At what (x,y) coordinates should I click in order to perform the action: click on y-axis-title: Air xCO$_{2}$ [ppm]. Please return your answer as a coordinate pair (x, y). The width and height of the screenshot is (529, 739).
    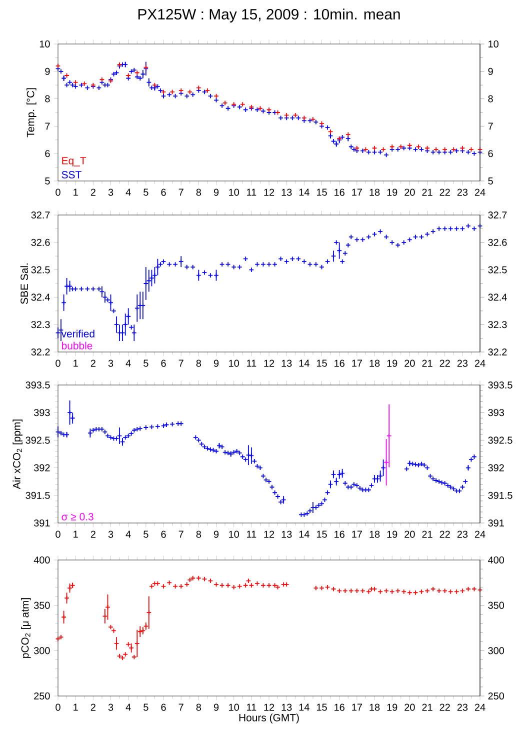
    Looking at the image, I should click on (17, 455).